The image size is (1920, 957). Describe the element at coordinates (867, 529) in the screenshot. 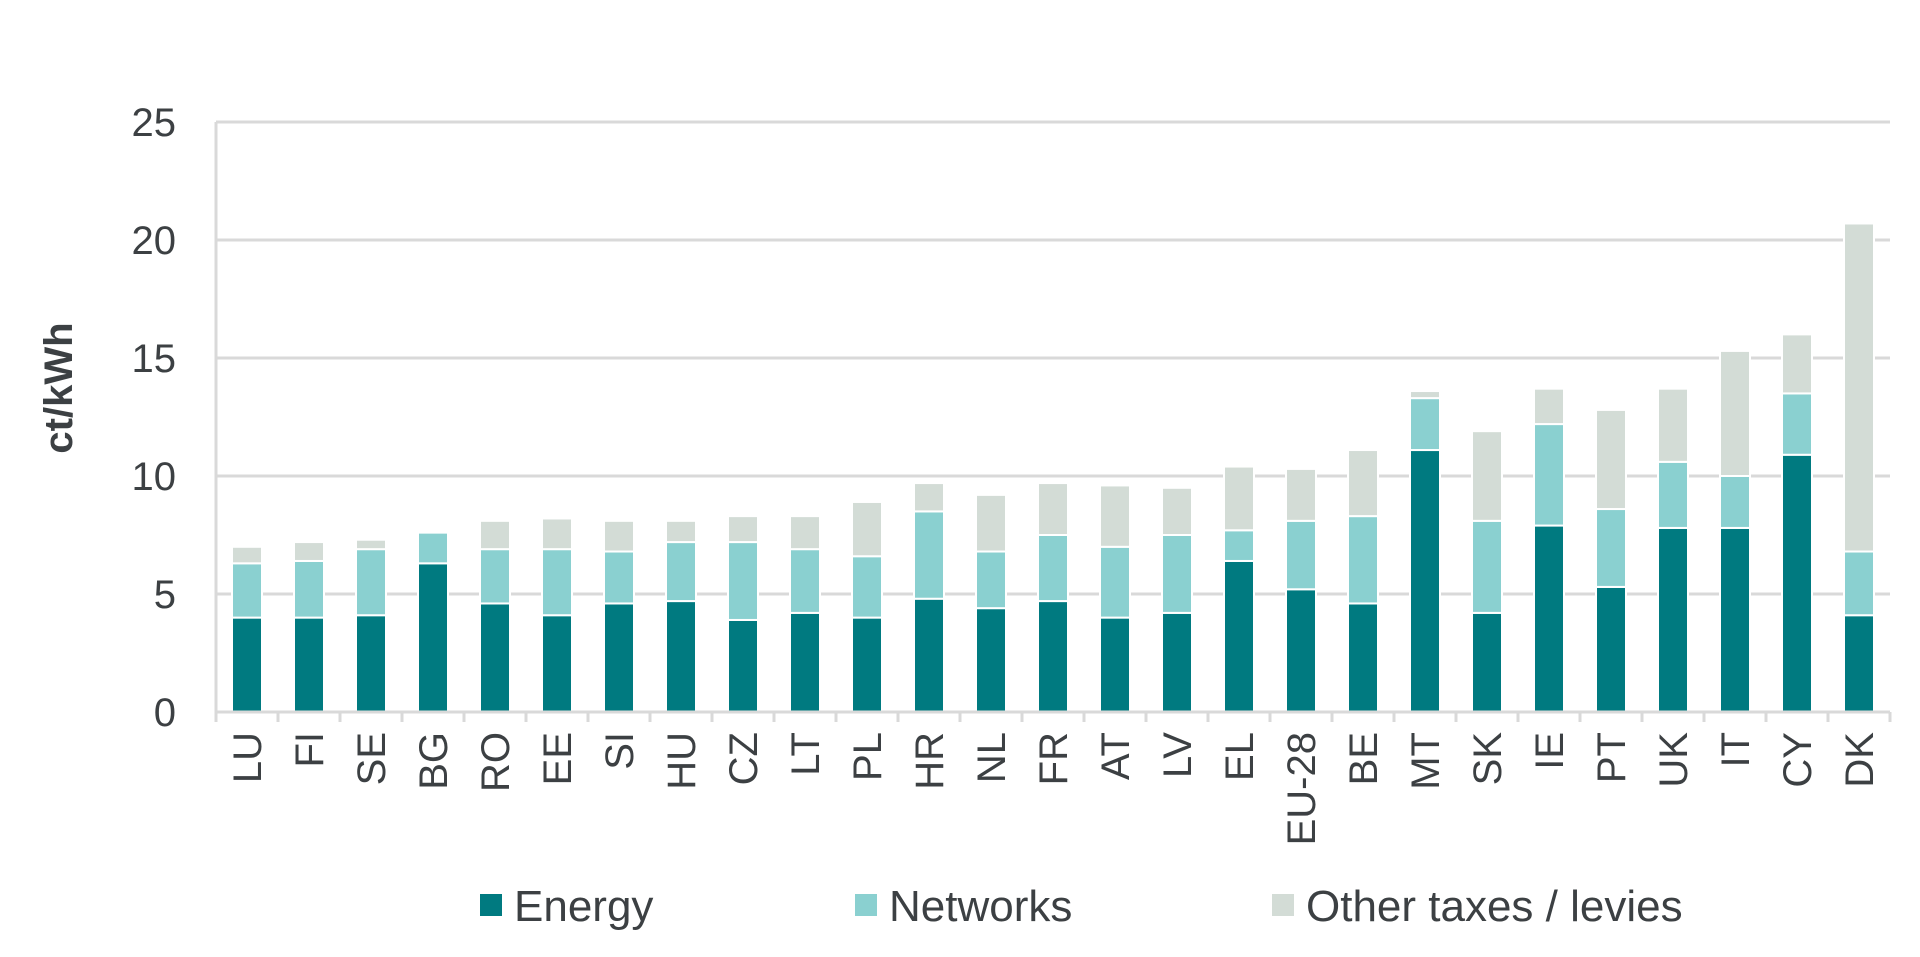

I see `bar-other-taxes-levies-pl` at that location.